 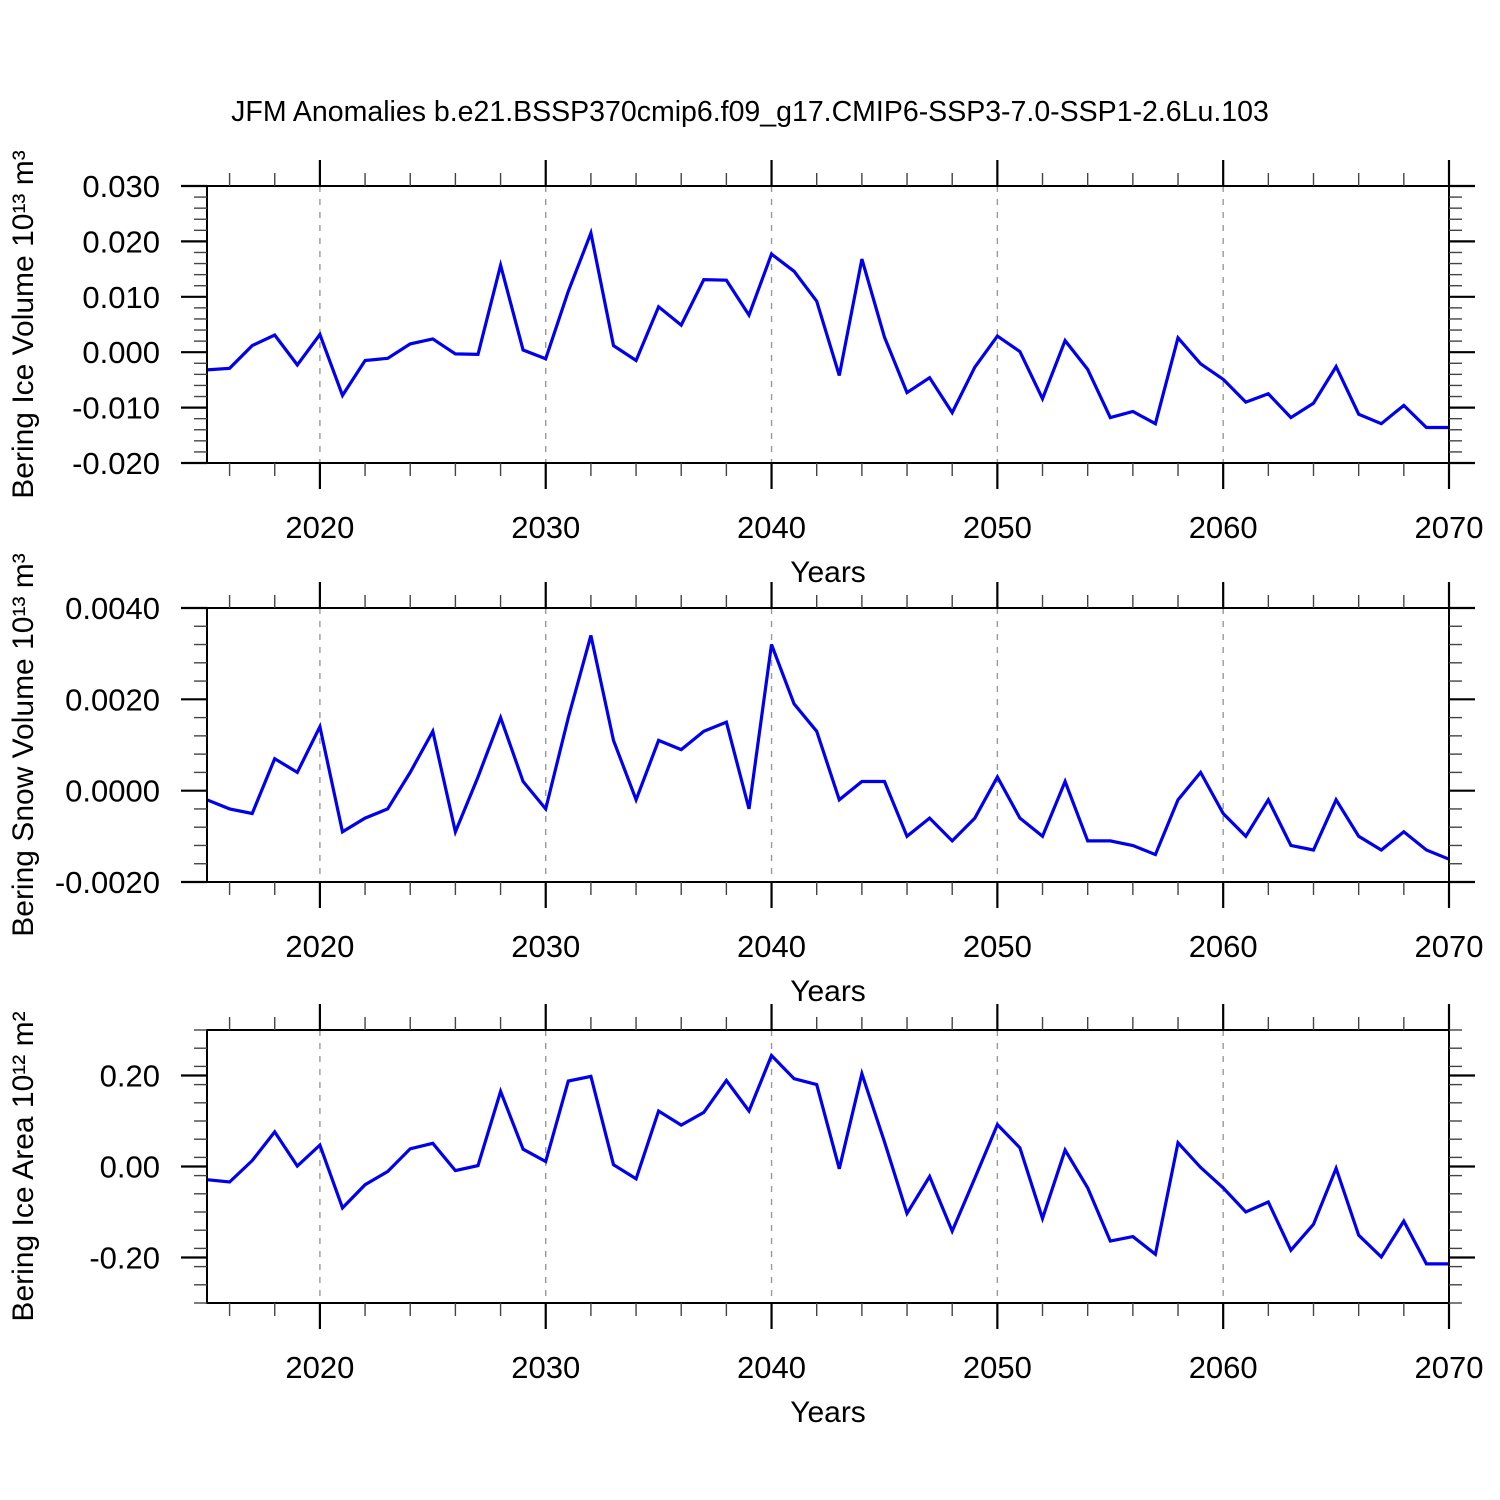 I want to click on y-tick-label: 0.0000, so click(x=112, y=791).